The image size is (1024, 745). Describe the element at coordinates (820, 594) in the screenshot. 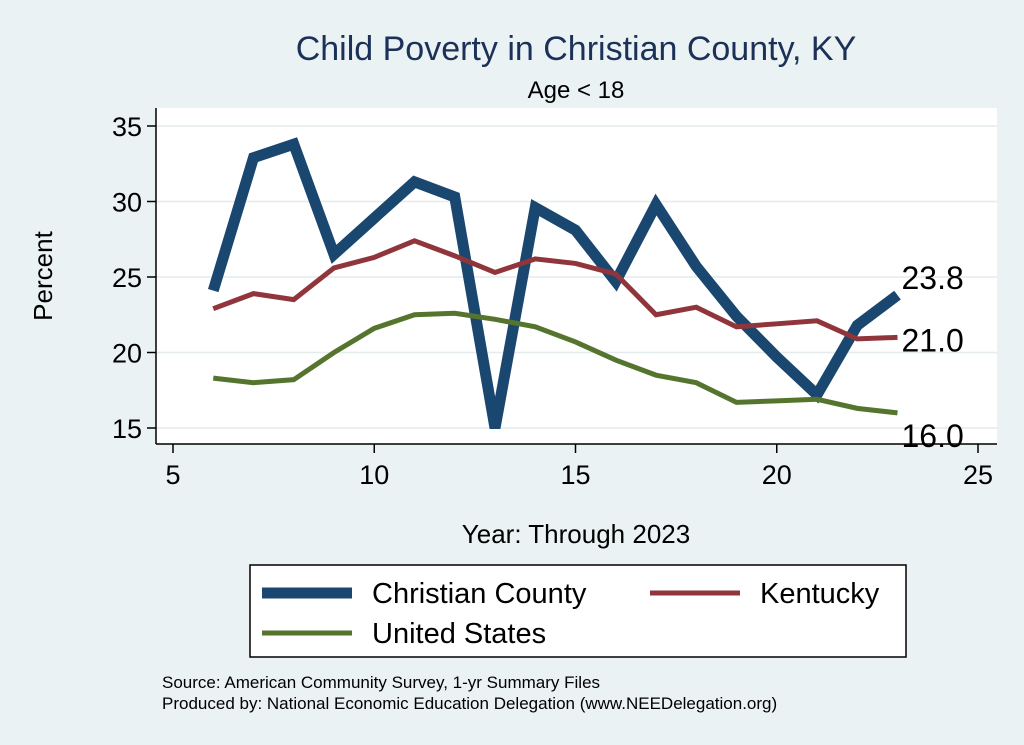

I see `legend-label-kentucky: Kentucky` at that location.